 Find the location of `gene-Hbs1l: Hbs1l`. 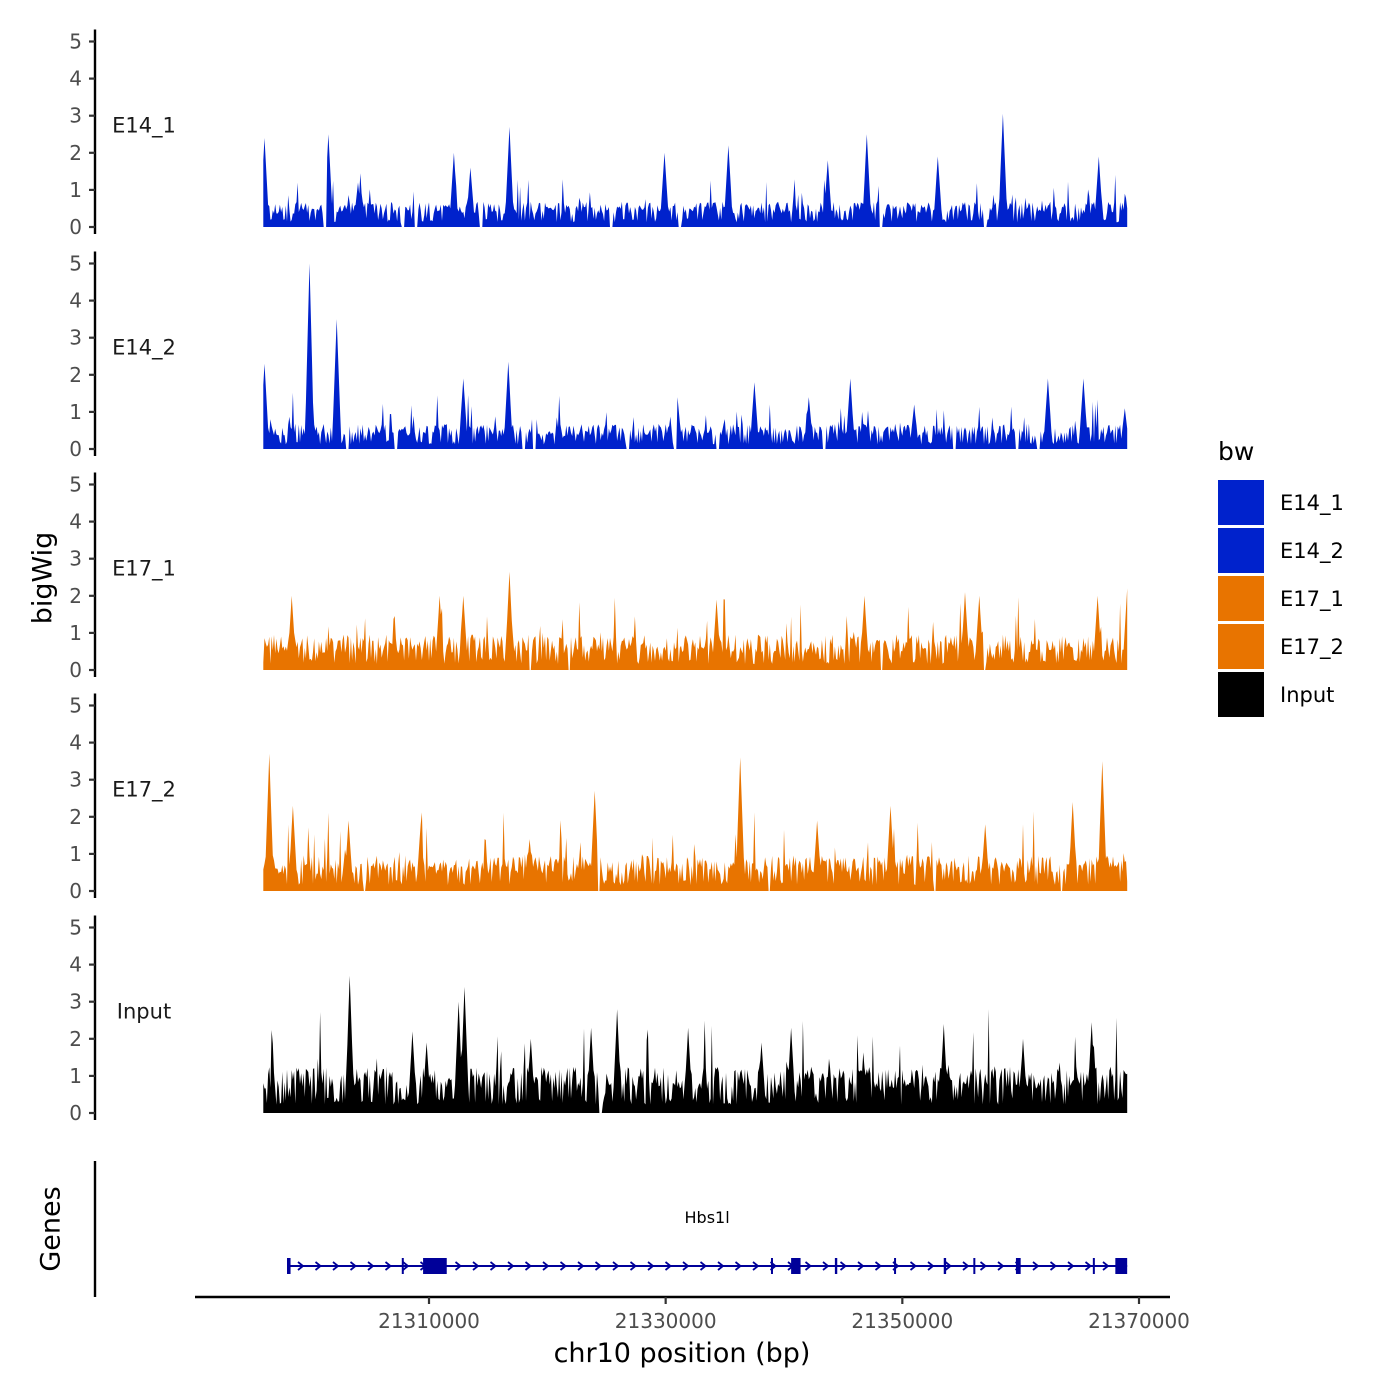

gene-Hbs1l: Hbs1l is located at coordinates (707, 1241).